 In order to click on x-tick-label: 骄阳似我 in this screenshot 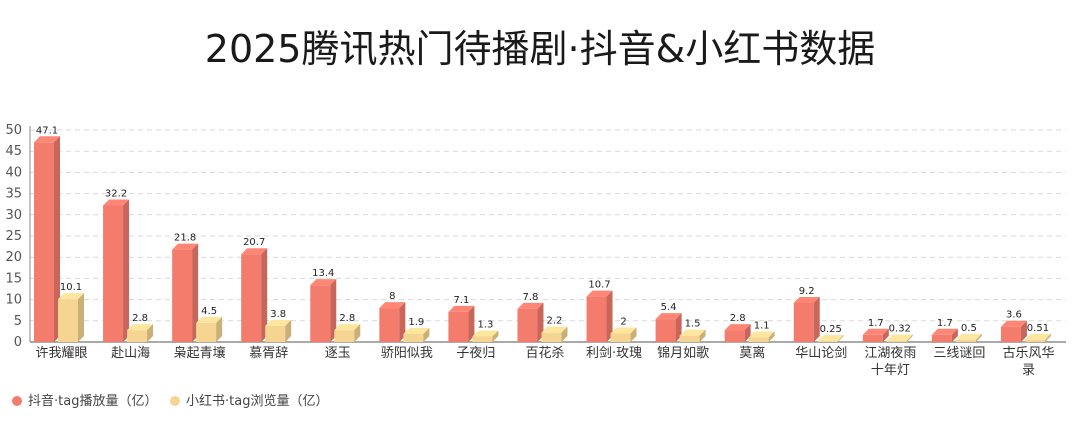, I will do `click(407, 353)`.